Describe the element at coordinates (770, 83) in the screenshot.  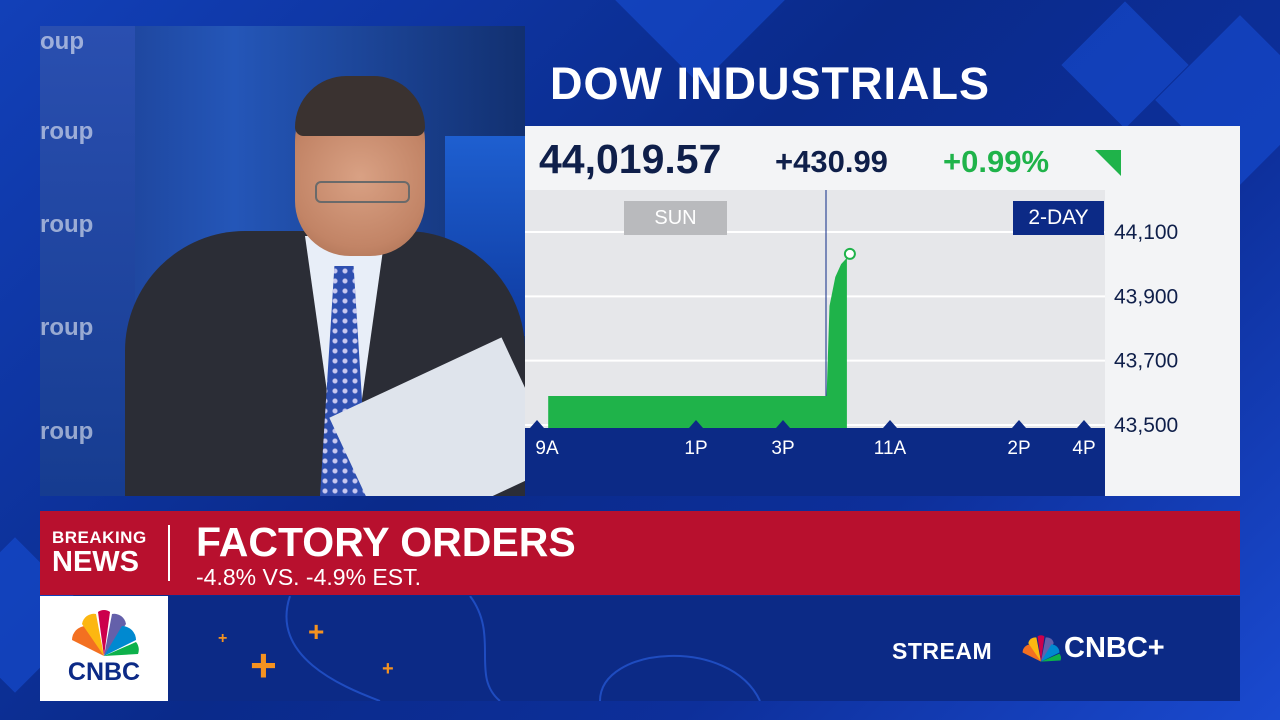
I see `chart-title: DOW INDUSTRIALS` at that location.